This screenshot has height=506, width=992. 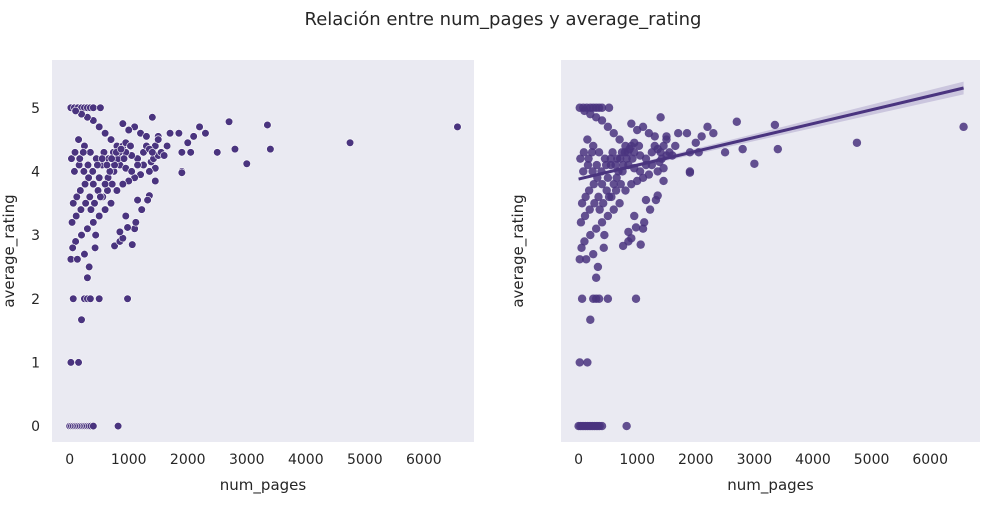 What do you see at coordinates (930, 460) in the screenshot?
I see `x-tick-label: 6000` at bounding box center [930, 460].